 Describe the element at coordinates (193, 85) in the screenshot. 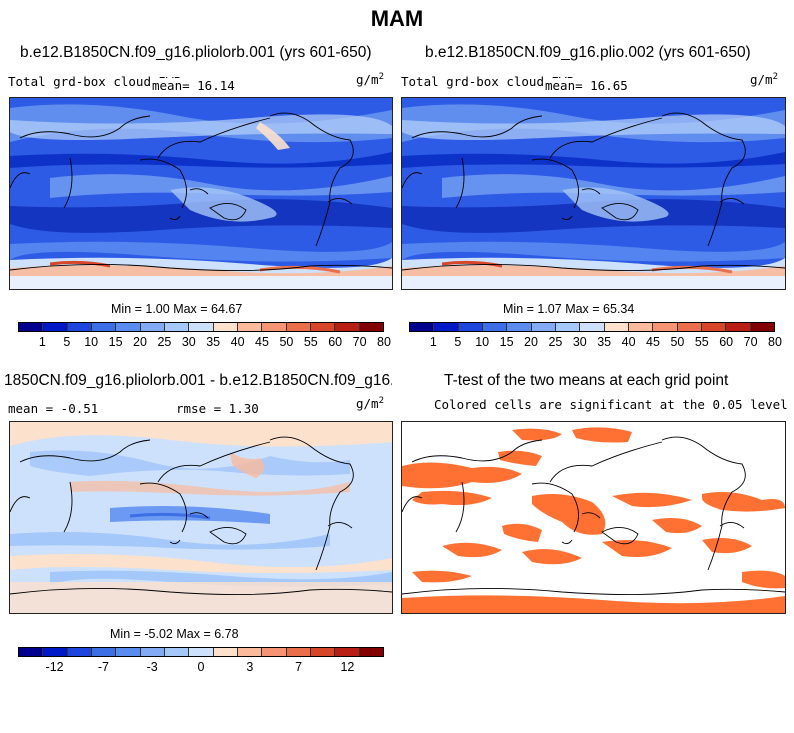

I see `panel1-mean: mean= 16.14` at that location.